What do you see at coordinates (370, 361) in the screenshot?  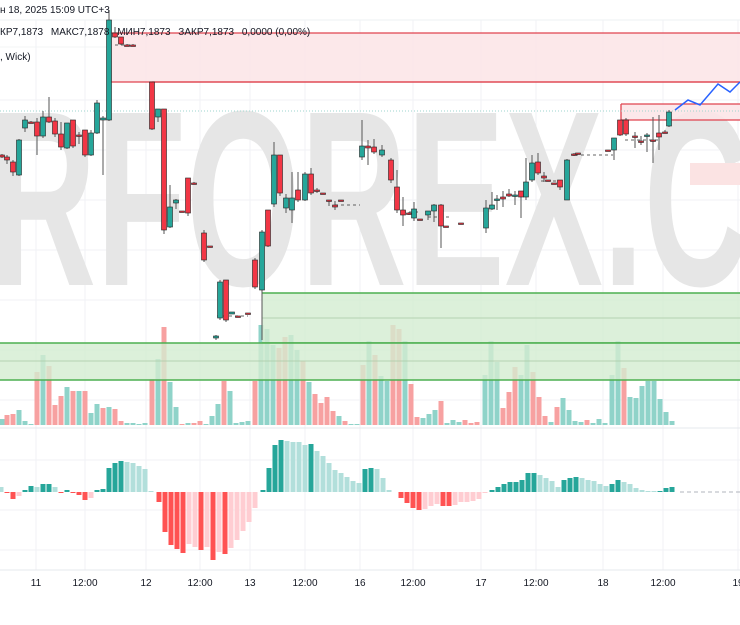 I see `support-zone` at bounding box center [370, 361].